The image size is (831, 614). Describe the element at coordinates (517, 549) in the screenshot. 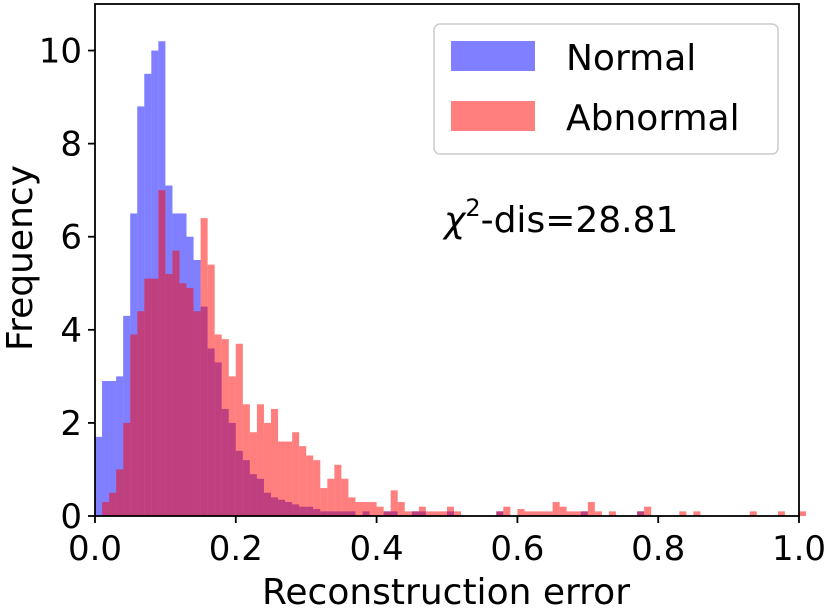

I see `x-tick-label: 0.6` at that location.